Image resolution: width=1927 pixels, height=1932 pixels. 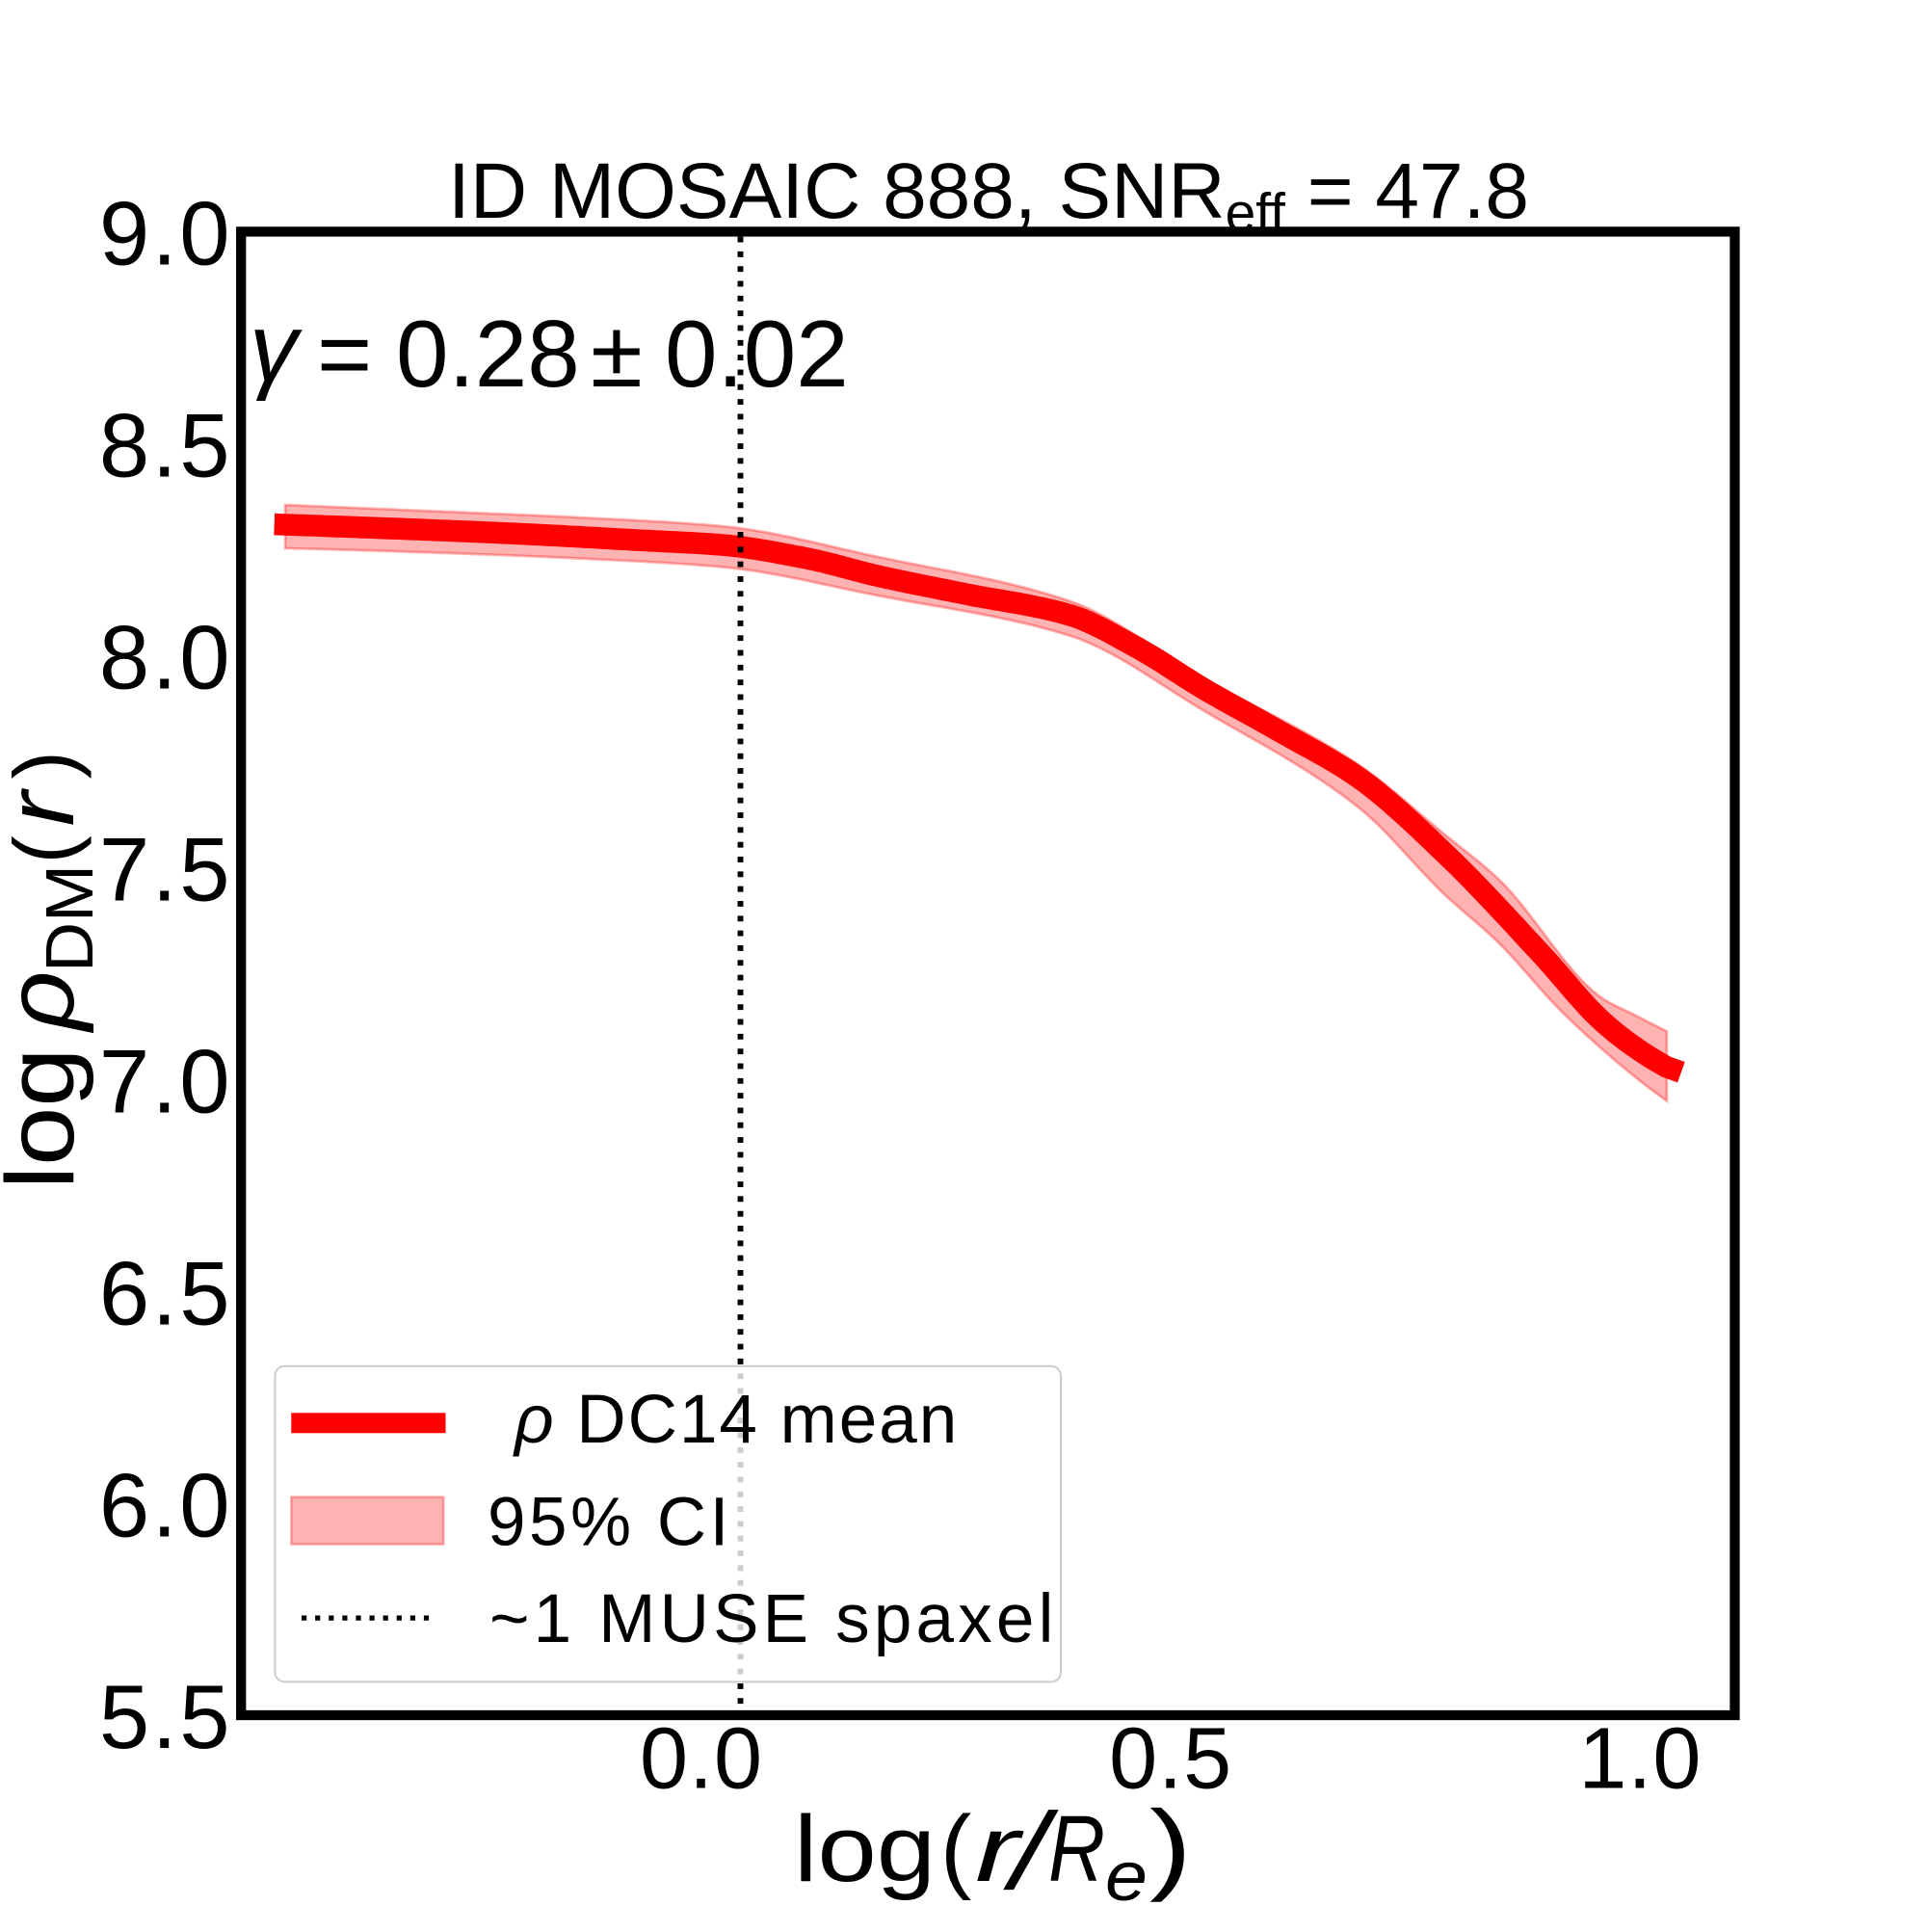 What do you see at coordinates (736, 1420) in the screenshot?
I see `svg-text: ρ DC14 mean` at bounding box center [736, 1420].